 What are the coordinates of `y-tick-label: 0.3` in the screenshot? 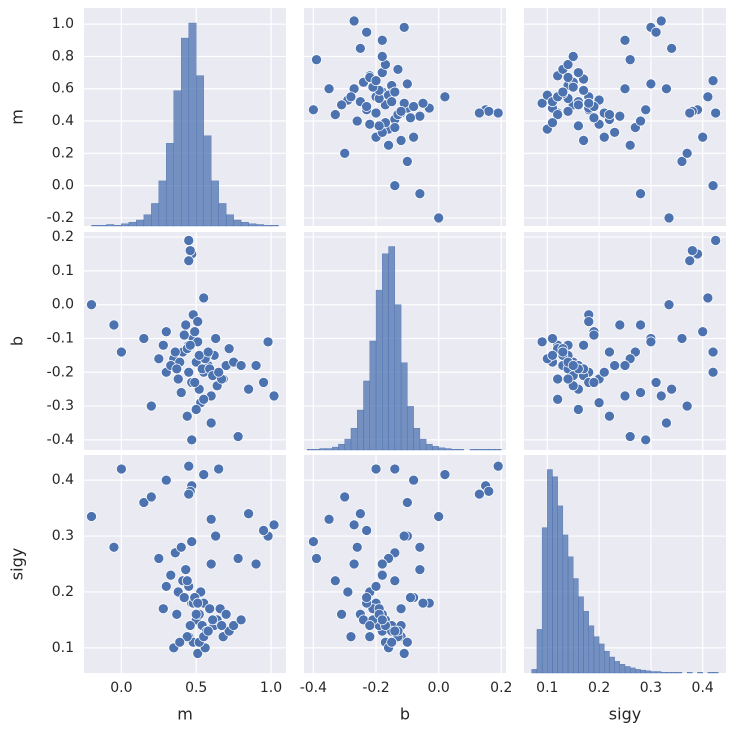 It's located at (63, 536).